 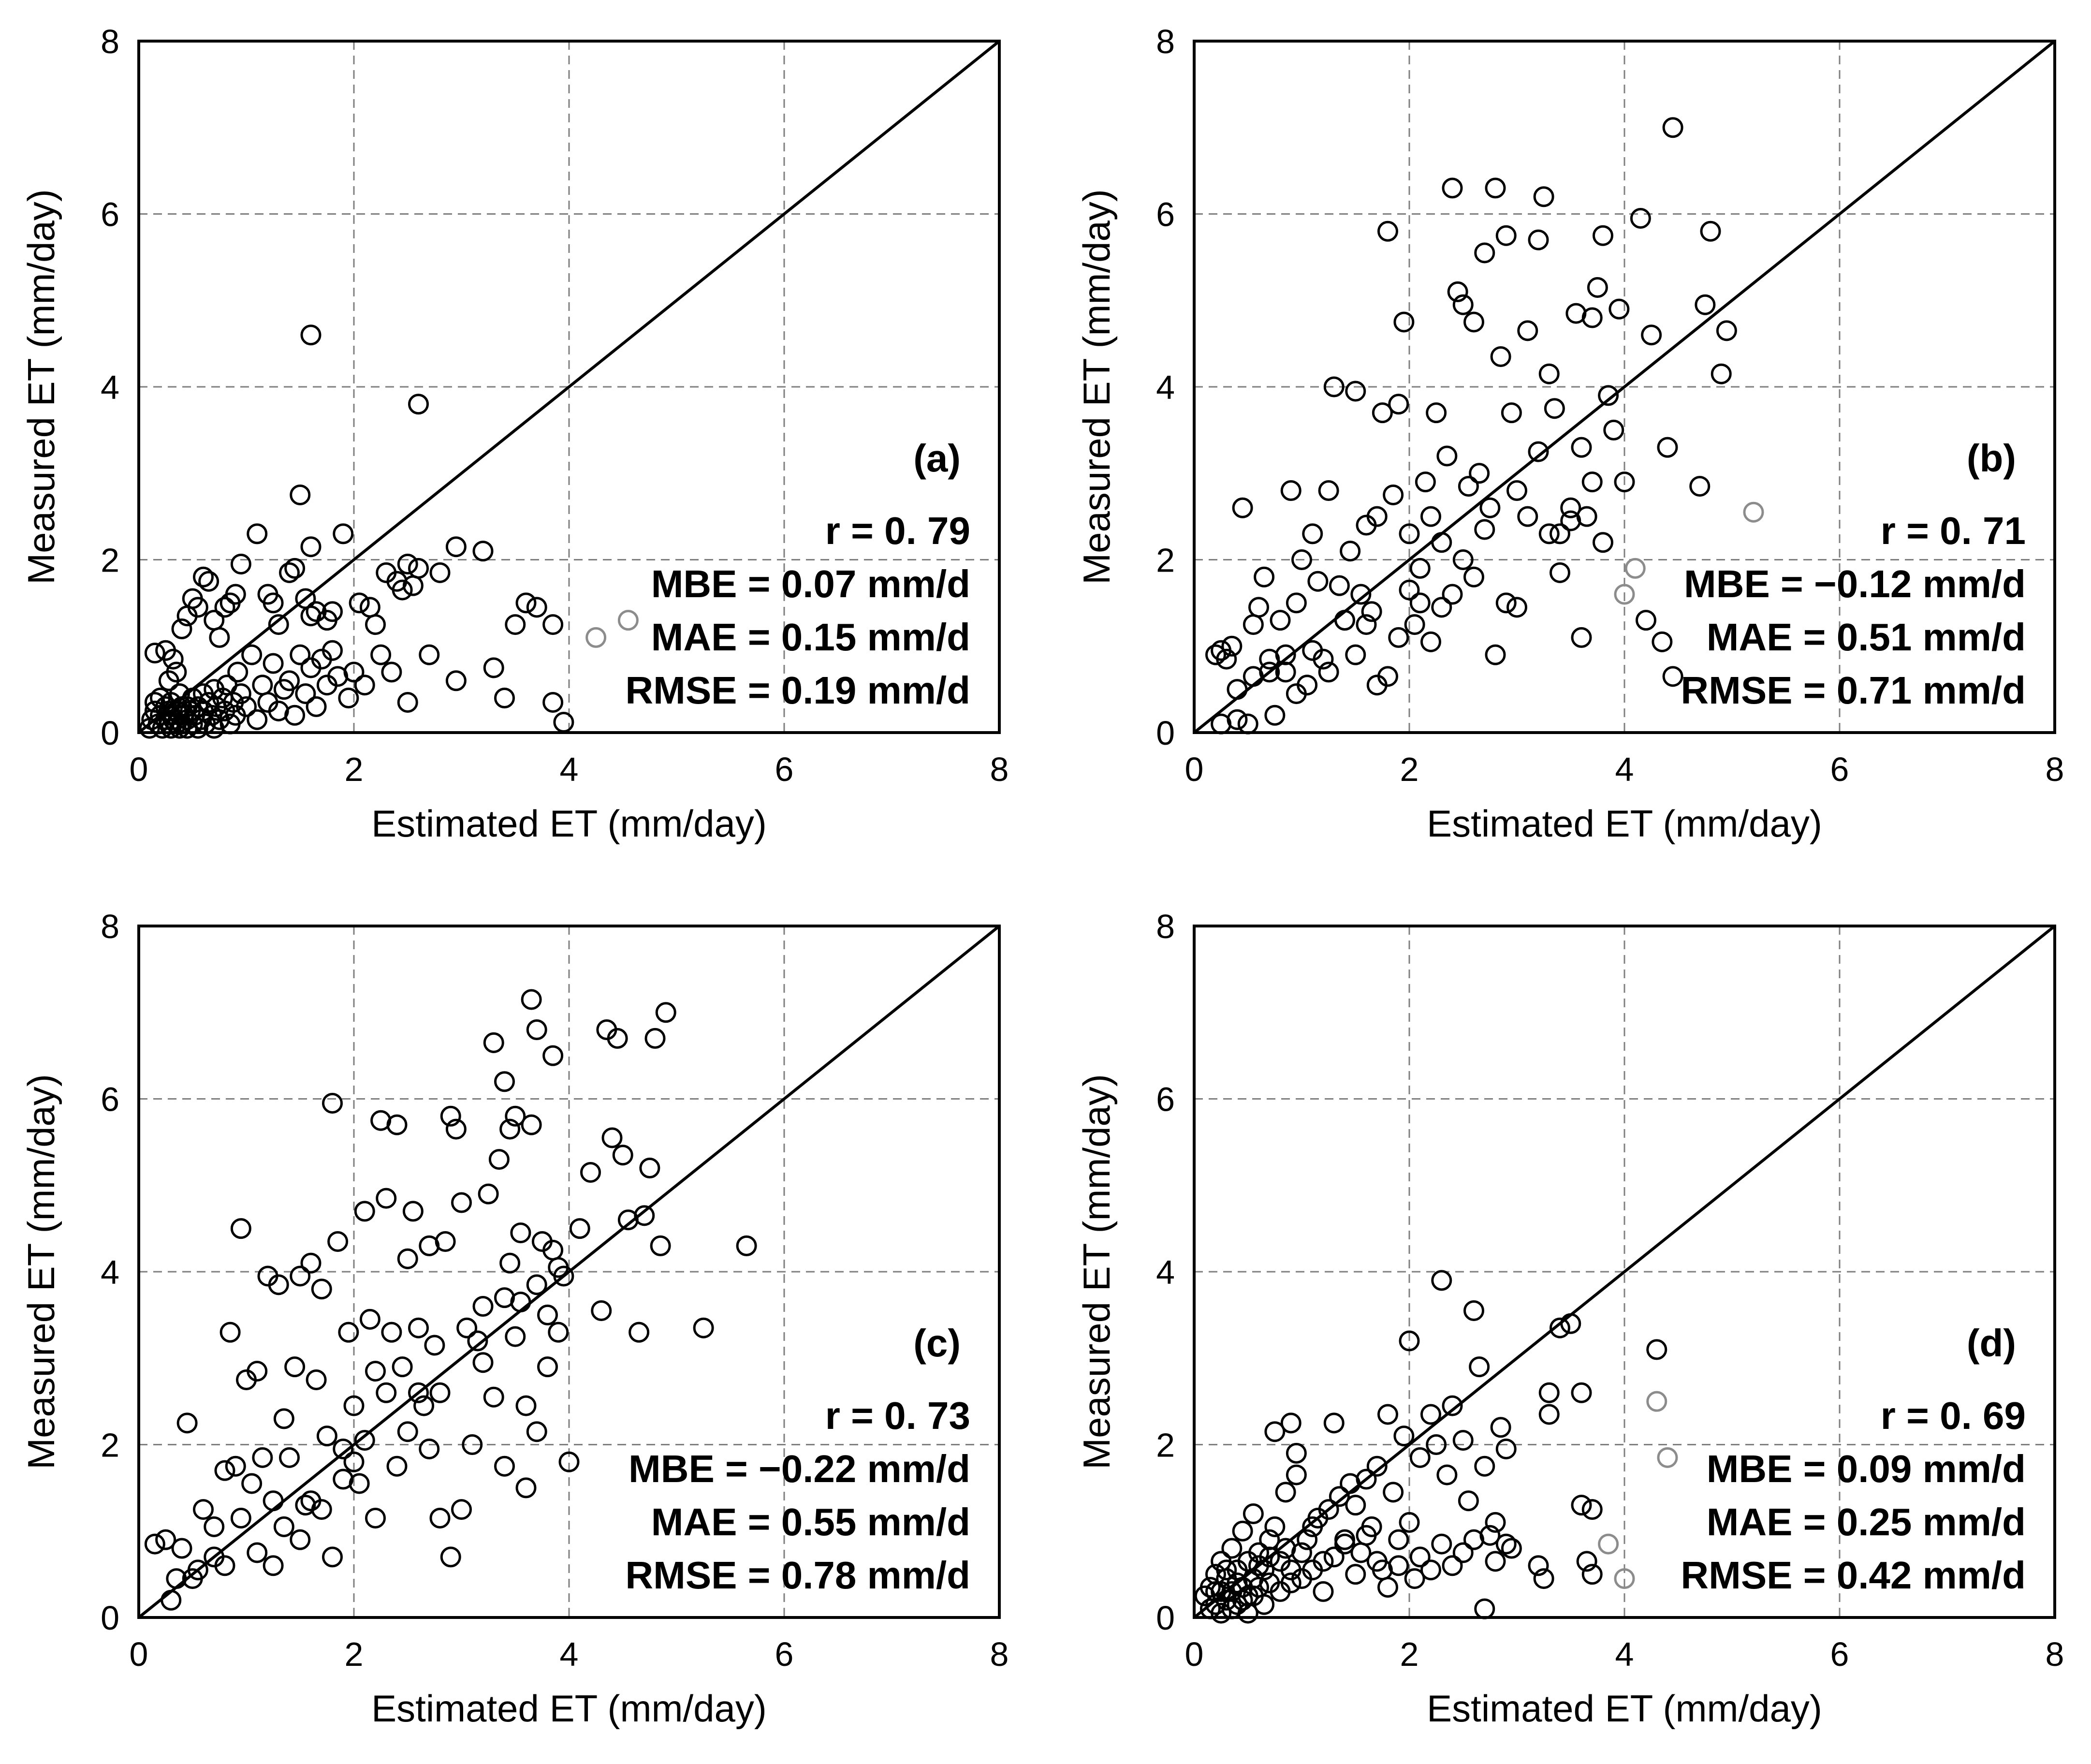 I want to click on panel-label: (d), so click(x=1991, y=1343).